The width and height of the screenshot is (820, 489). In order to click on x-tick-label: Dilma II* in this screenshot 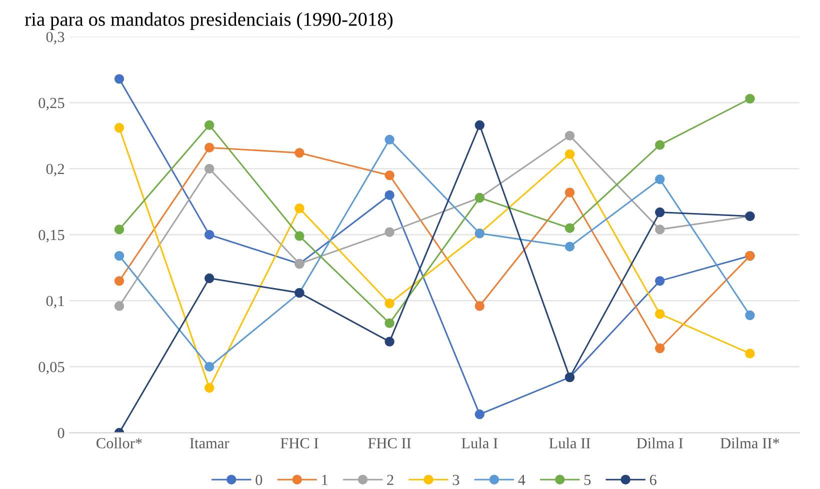, I will do `click(750, 443)`.